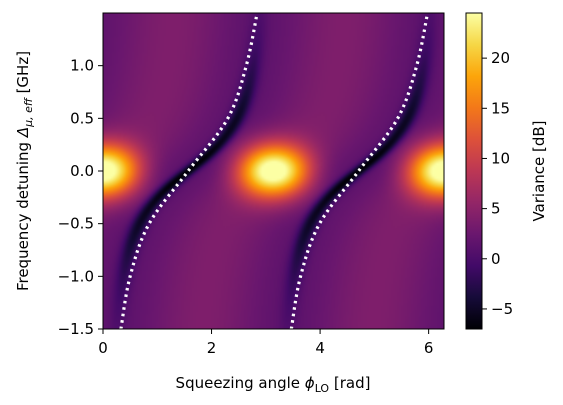 This screenshot has width=563, height=405. I want to click on colorbar: −5 0 5 10 15 20 Variance [dB], so click(506, 171).